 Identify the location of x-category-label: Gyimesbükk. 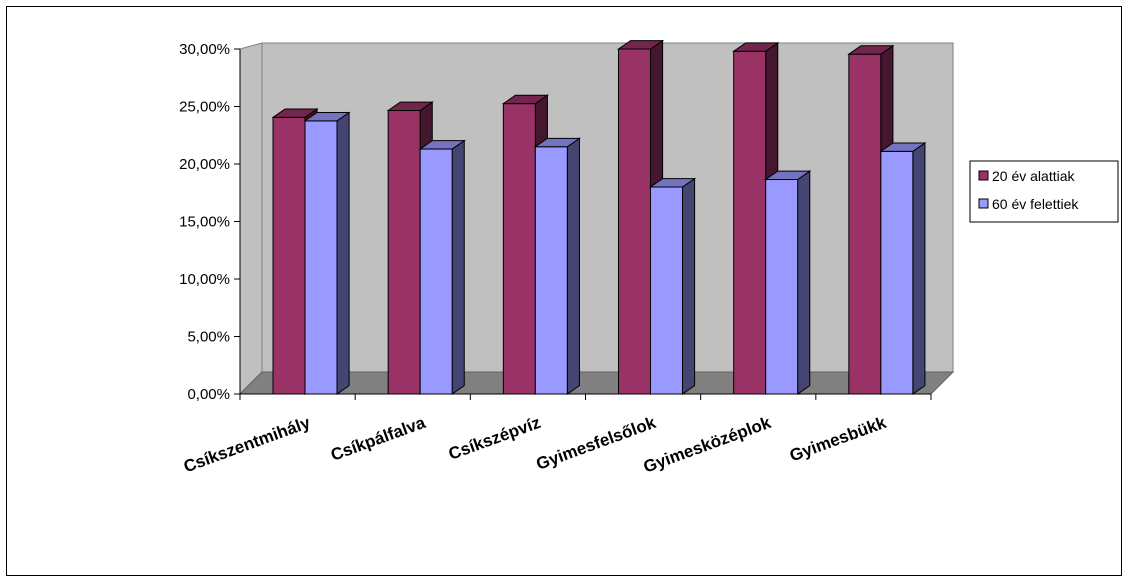
(838, 439).